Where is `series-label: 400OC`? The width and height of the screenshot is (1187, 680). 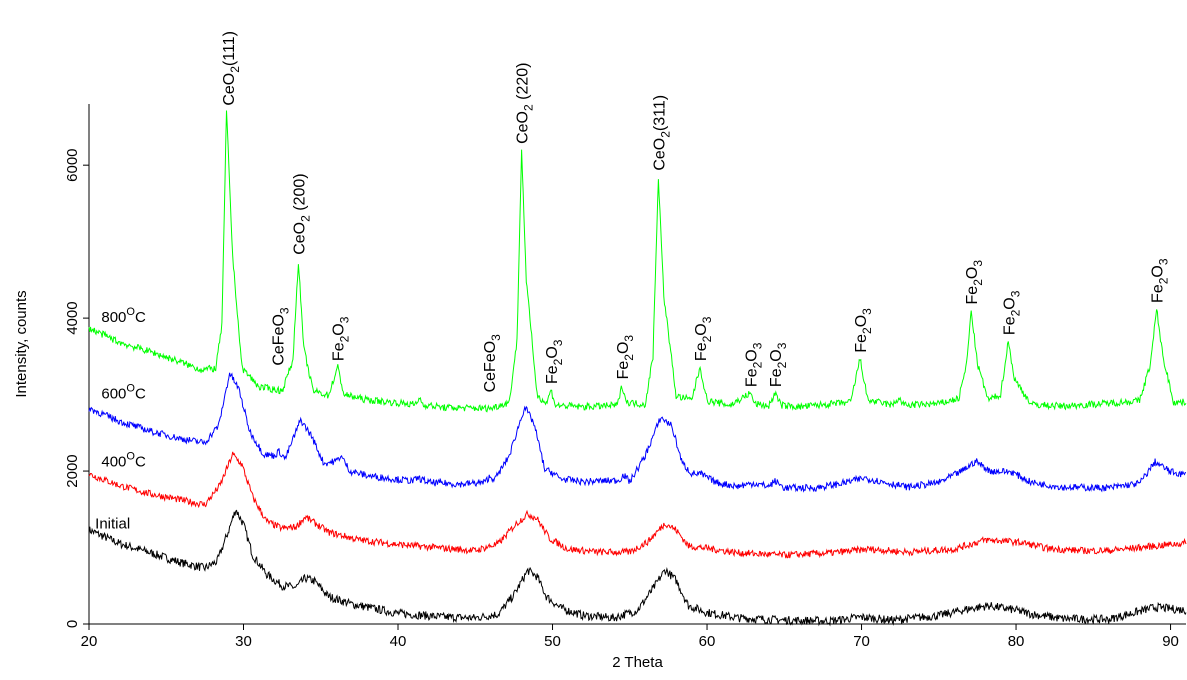 series-label: 400OC is located at coordinates (123, 460).